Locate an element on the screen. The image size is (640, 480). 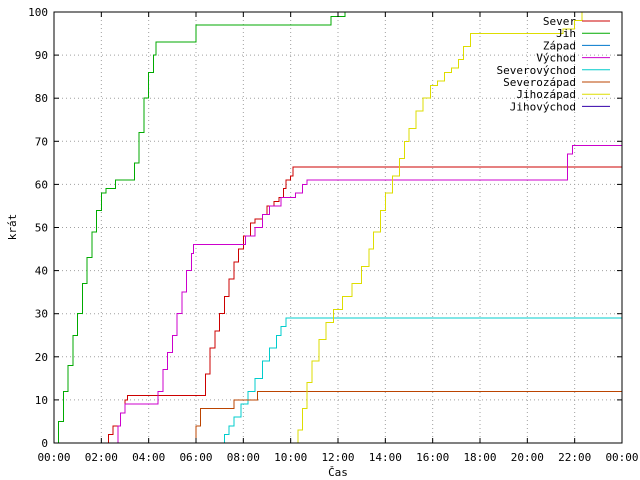
y-tick-label: 20 is located at coordinates (41, 357).